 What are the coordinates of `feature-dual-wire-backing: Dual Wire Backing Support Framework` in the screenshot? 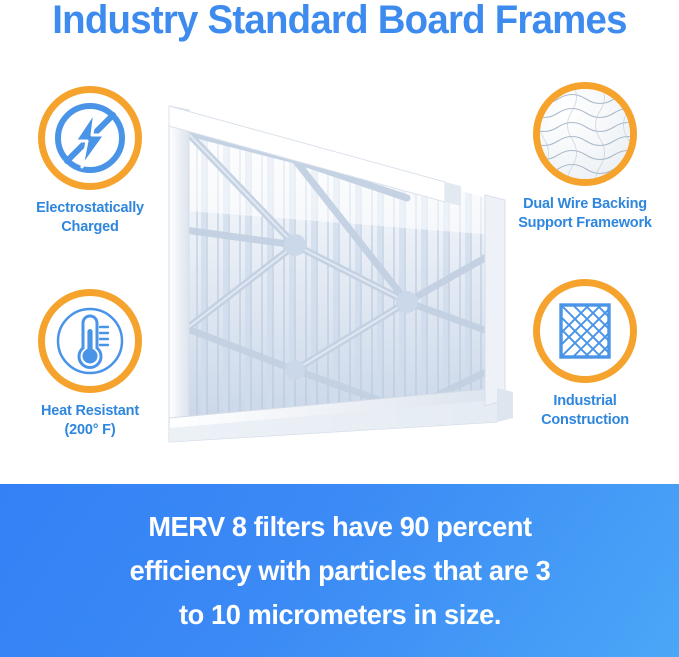 It's located at (585, 157).